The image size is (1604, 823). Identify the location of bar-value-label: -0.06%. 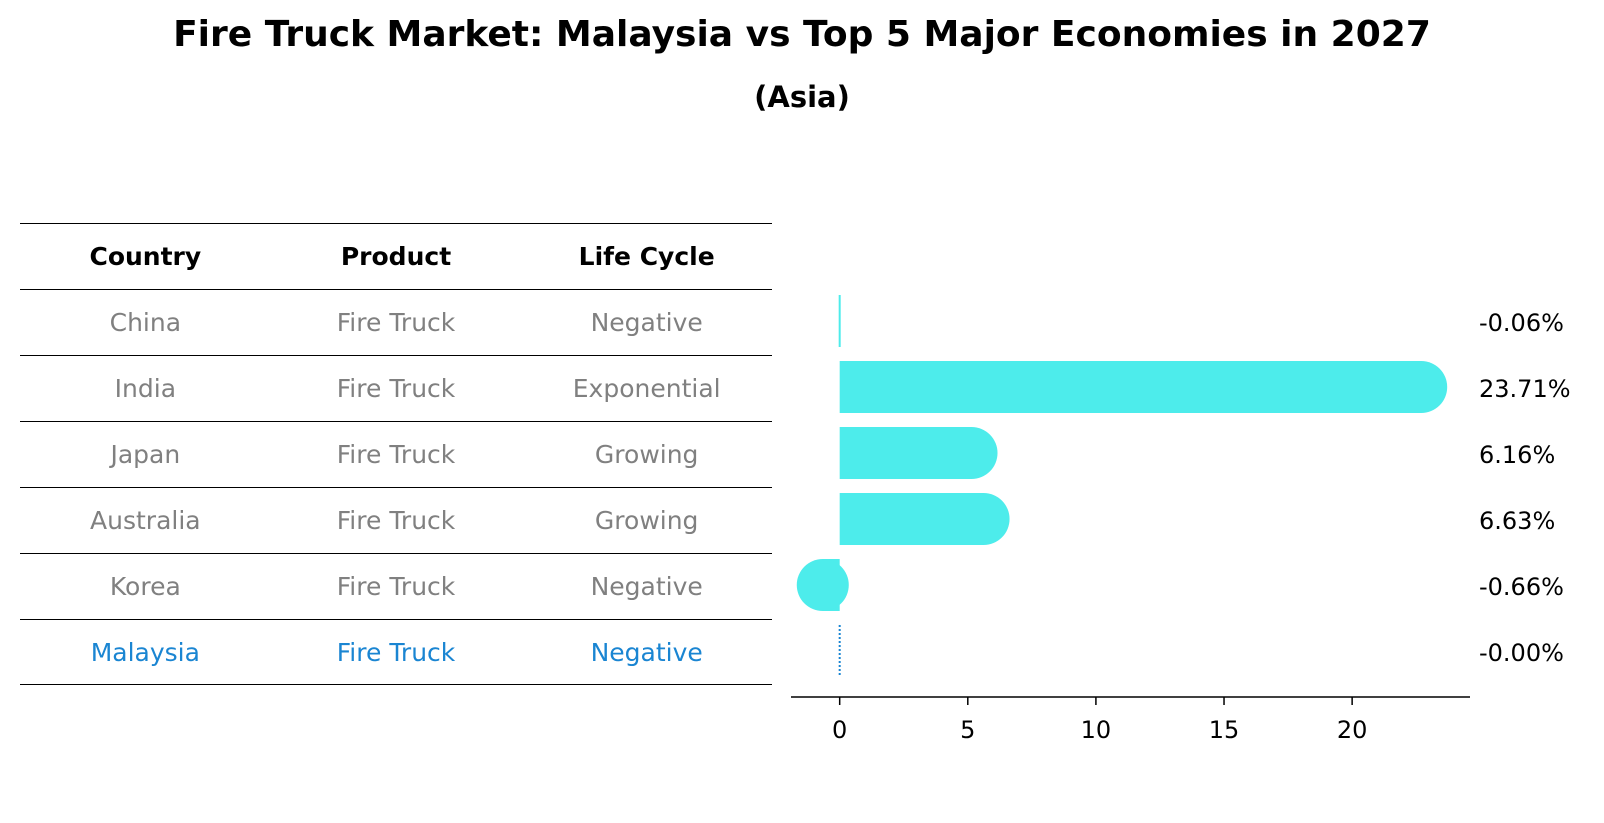
(1521, 323).